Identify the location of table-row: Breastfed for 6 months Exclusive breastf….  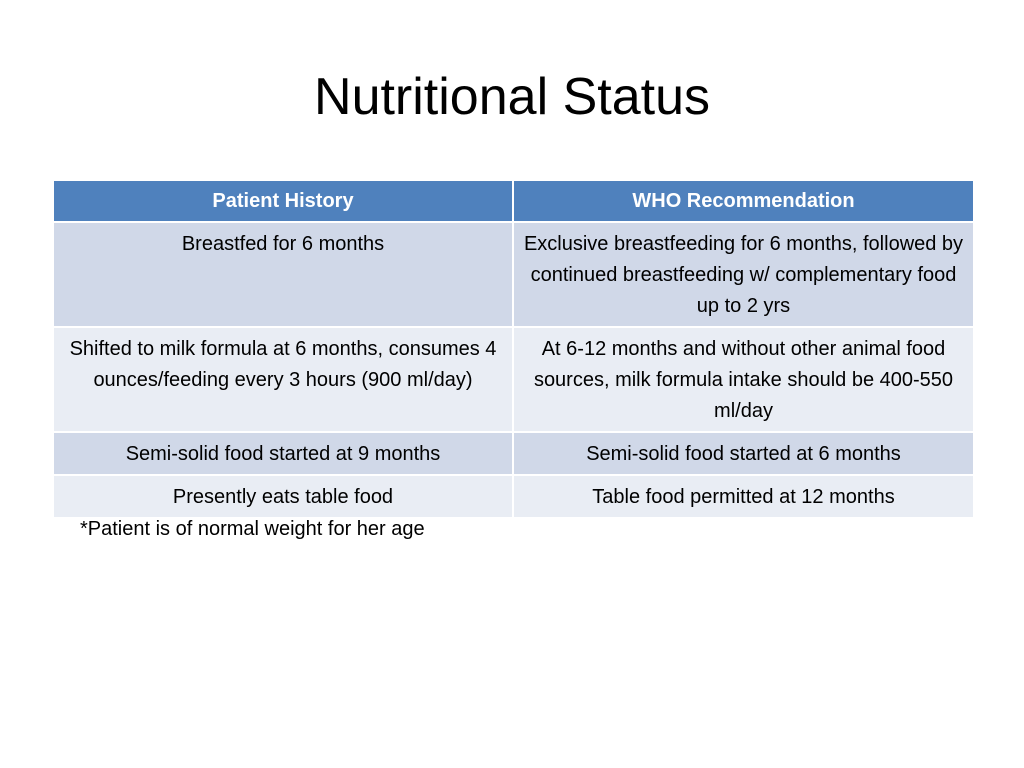
(513, 274).